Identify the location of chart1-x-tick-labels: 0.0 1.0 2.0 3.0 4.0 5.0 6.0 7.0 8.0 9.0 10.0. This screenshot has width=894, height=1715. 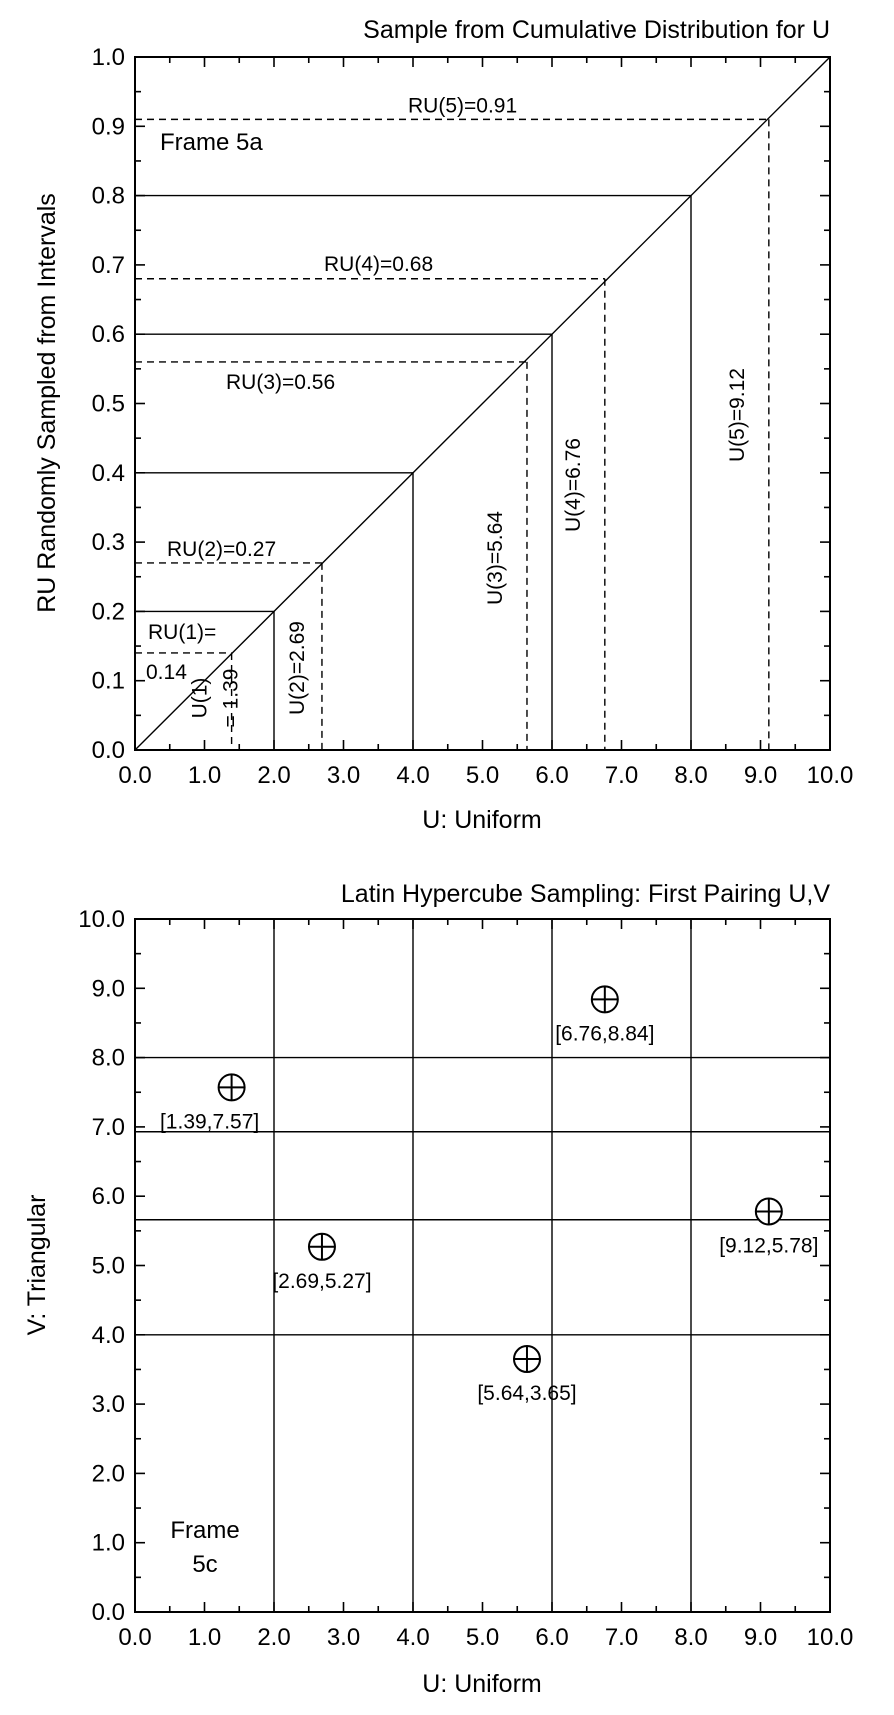
(485, 775).